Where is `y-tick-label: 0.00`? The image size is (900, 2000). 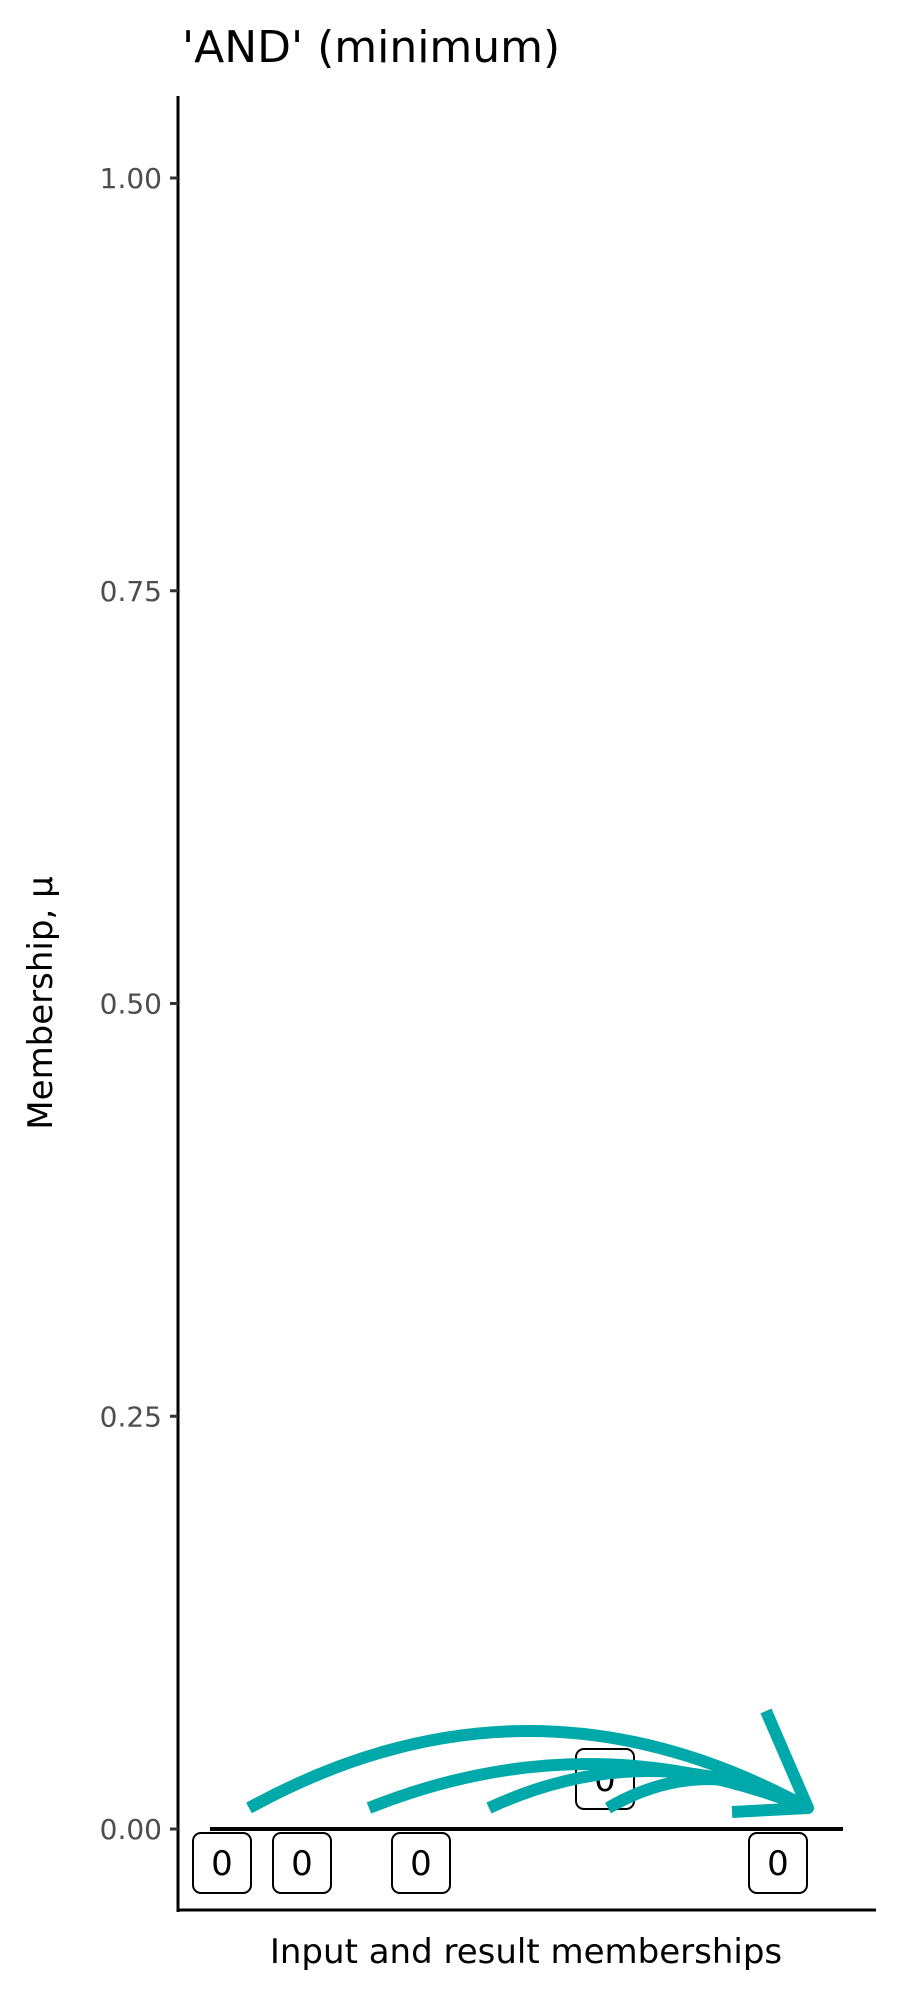
y-tick-label: 0.00 is located at coordinates (131, 1829).